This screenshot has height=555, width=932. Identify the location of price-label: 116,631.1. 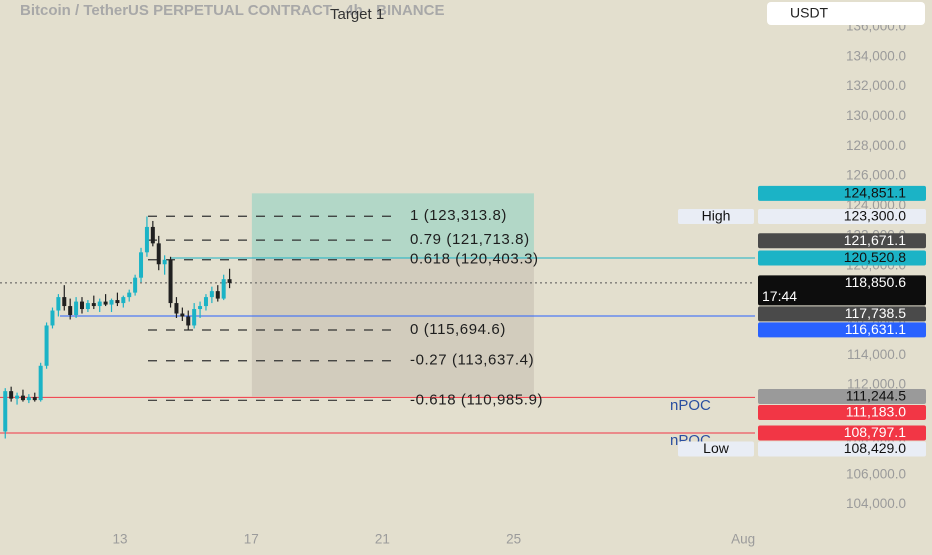
(875, 329).